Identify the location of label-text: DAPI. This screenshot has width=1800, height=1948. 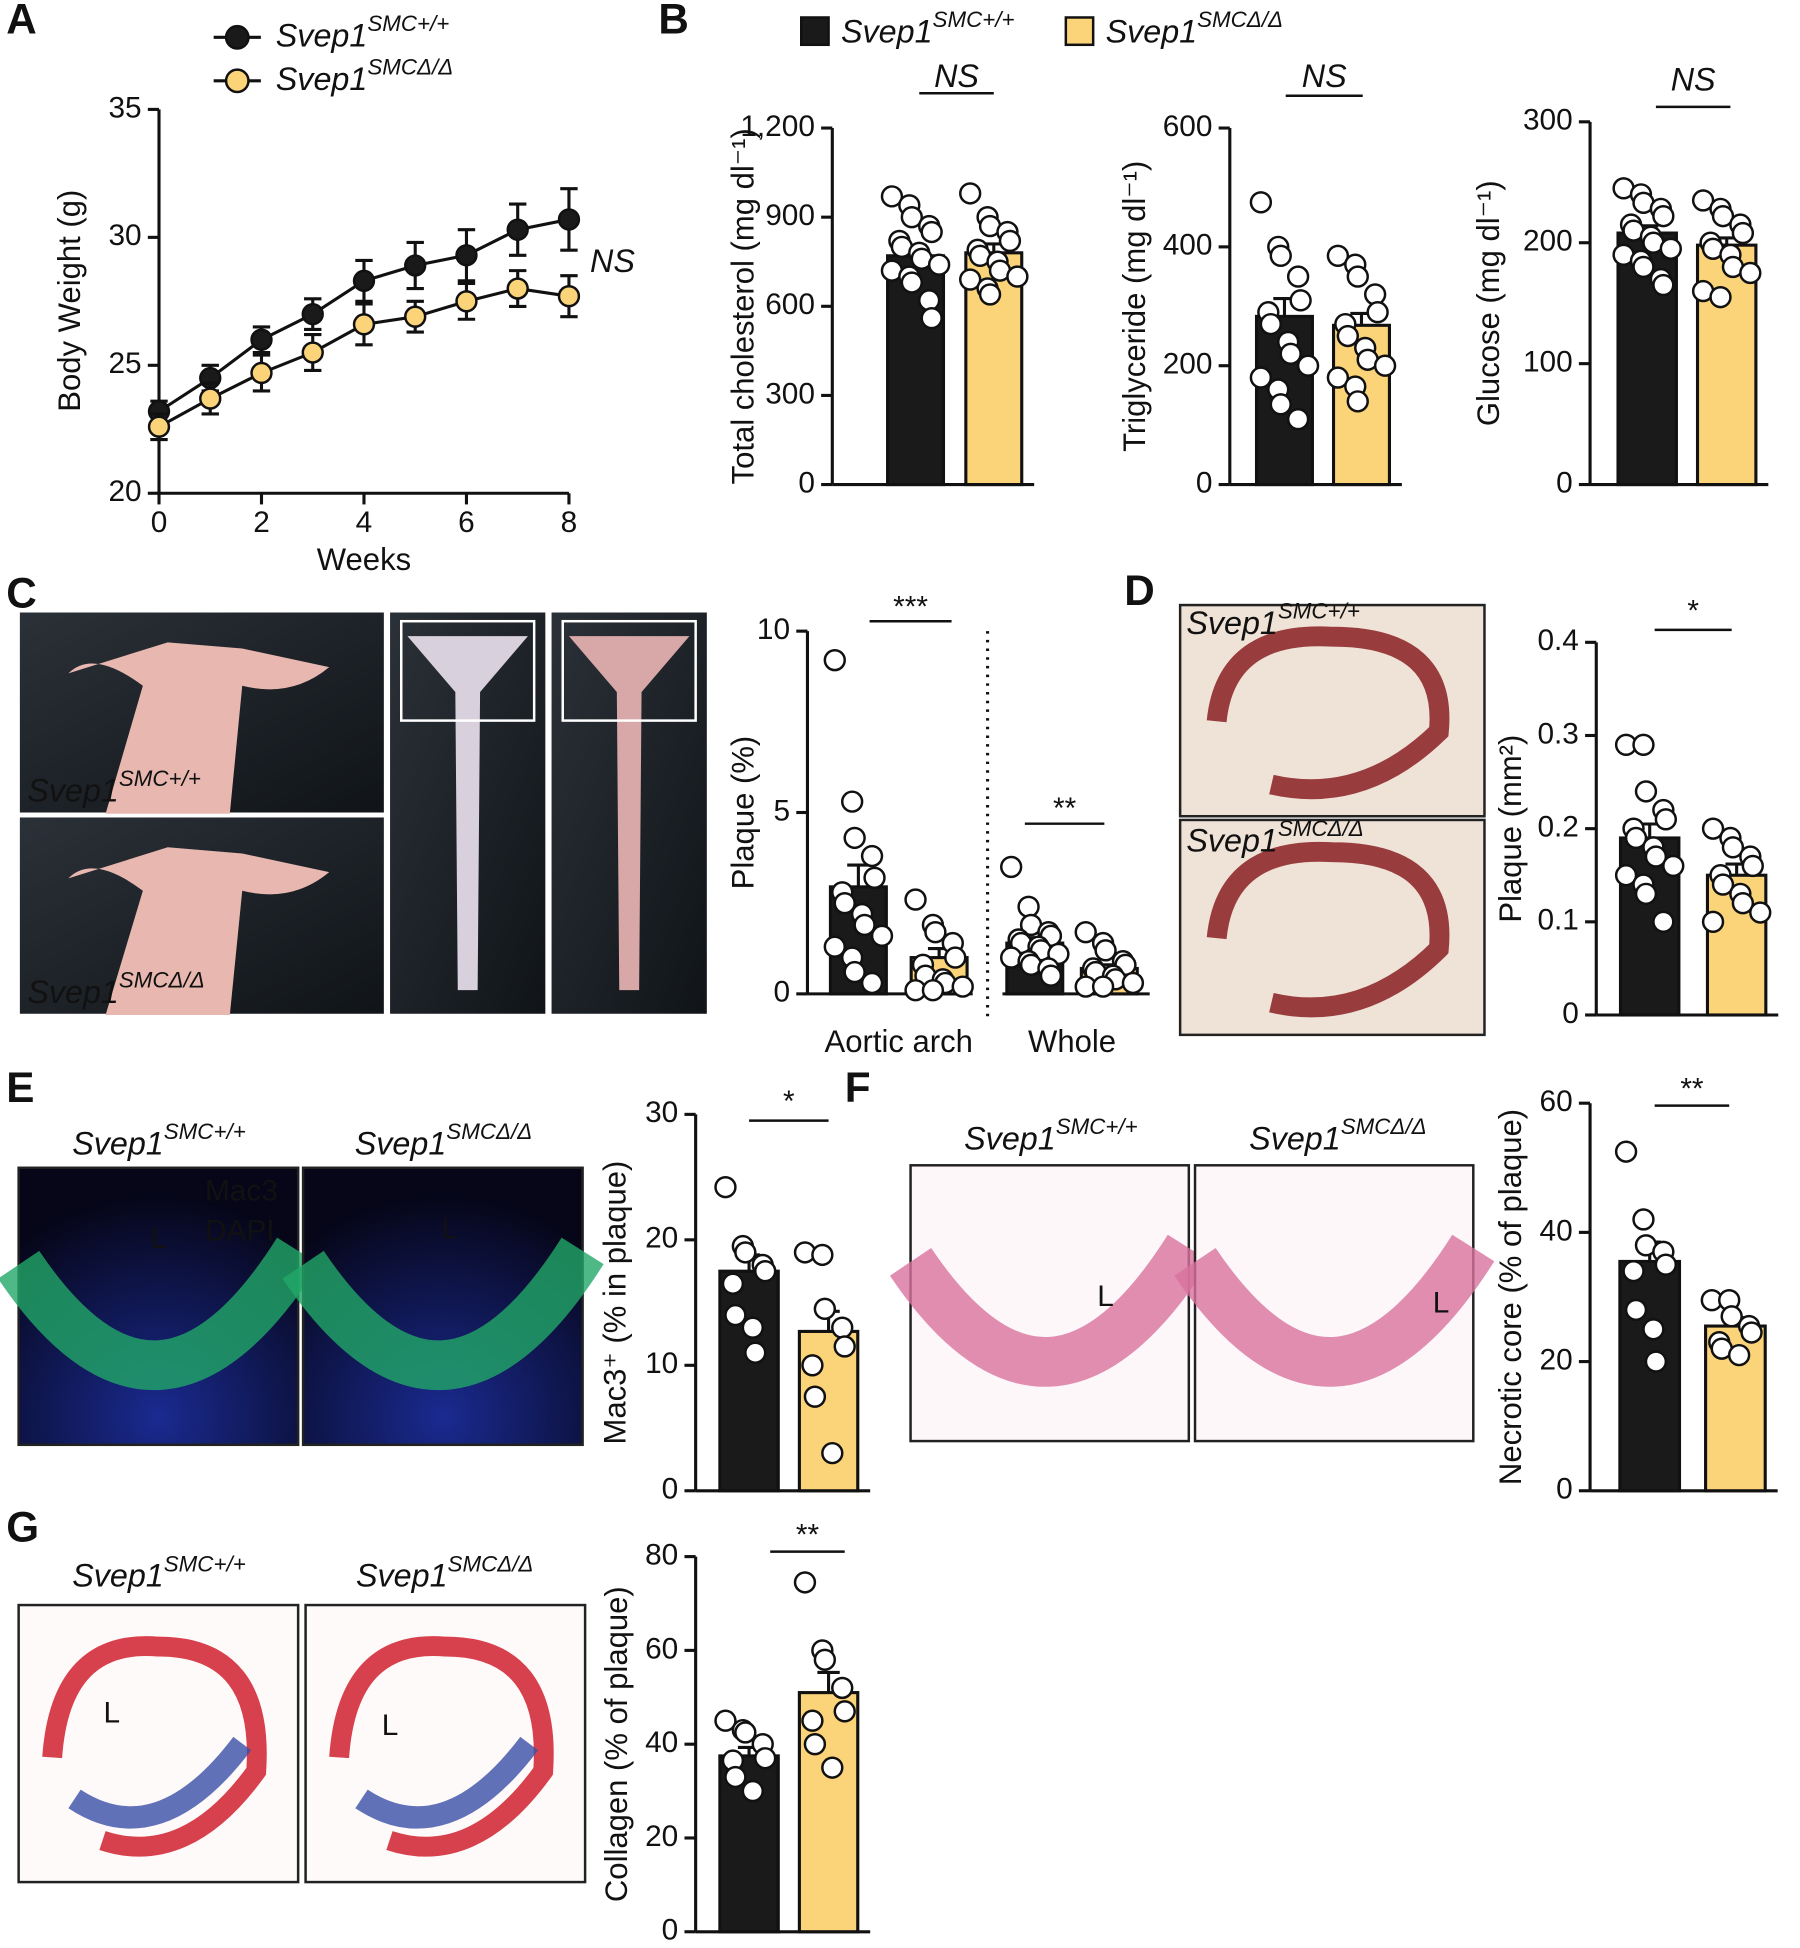
(240, 1230).